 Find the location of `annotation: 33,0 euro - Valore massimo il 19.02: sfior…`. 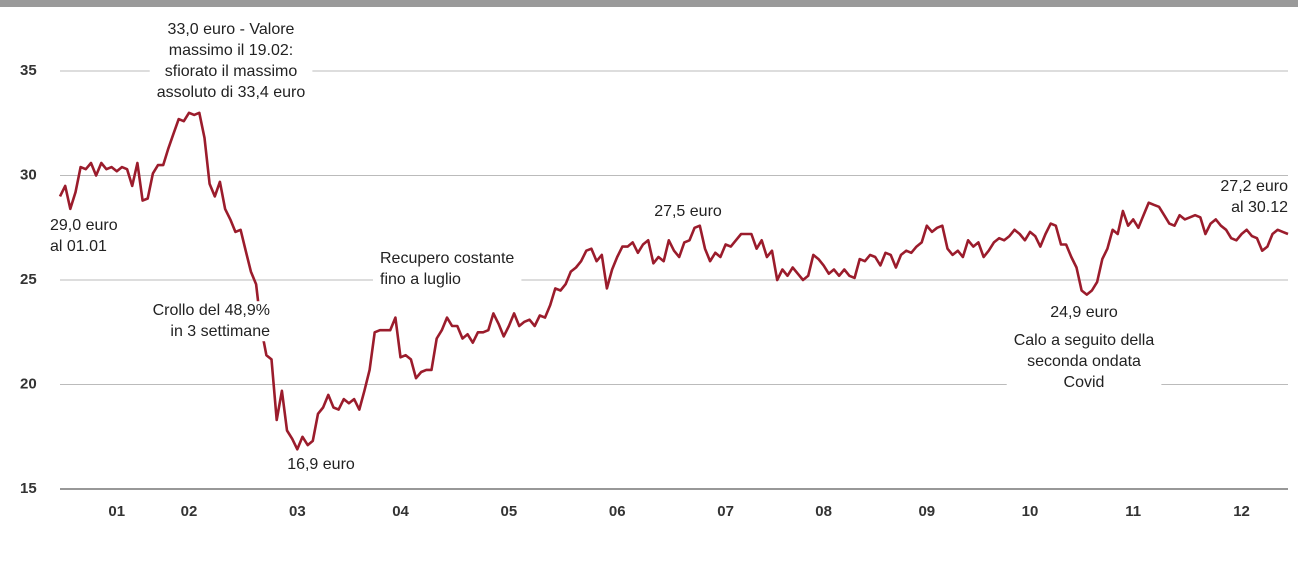

annotation: 33,0 euro - Valore massimo il 19.02: sfior… is located at coordinates (231, 61).